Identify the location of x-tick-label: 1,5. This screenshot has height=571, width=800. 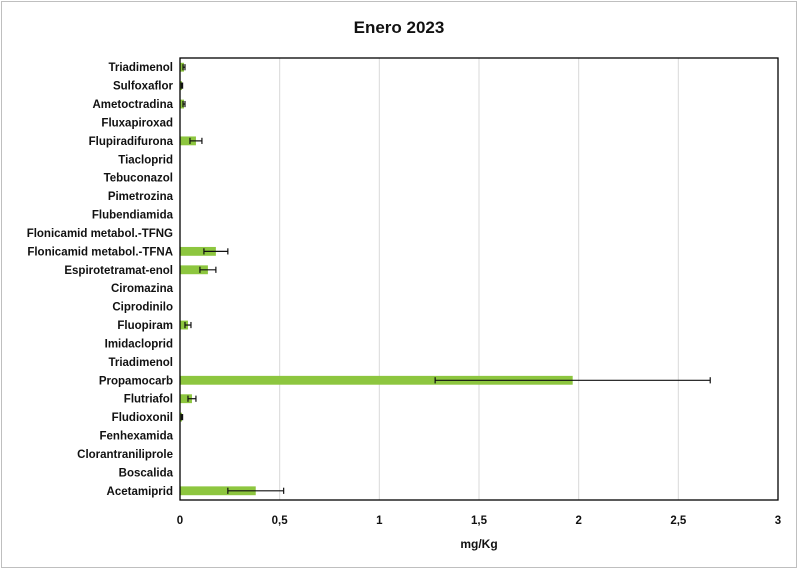
(479, 521).